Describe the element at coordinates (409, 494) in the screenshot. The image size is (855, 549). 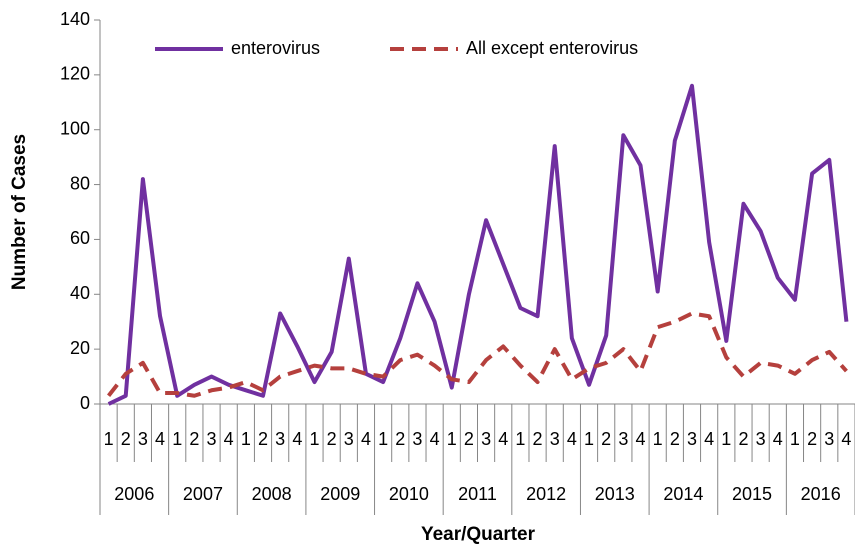
I see `x-group-label: 2010` at that location.